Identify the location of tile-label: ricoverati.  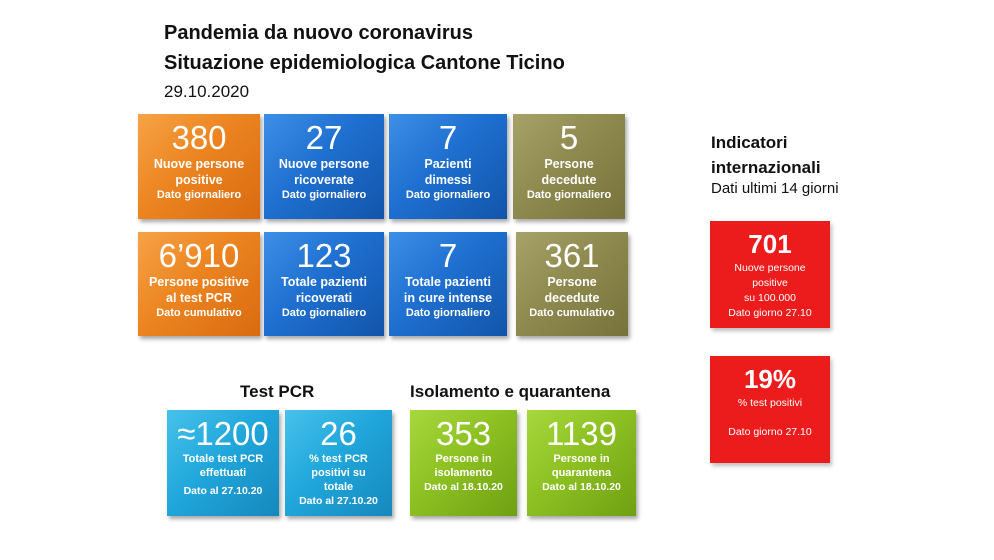
(324, 298).